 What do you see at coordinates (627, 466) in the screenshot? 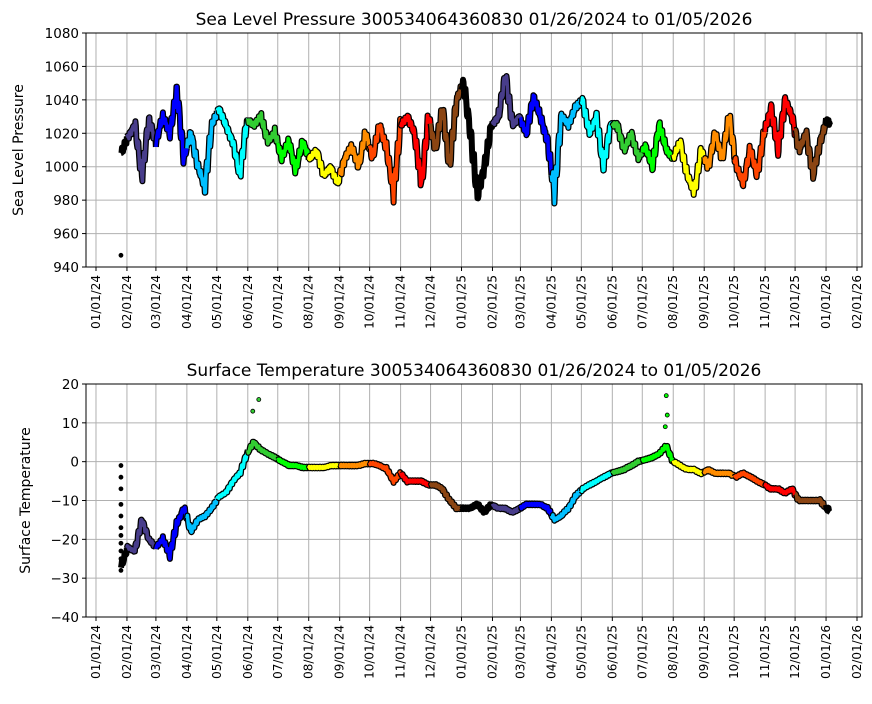
I see `series-segment-5-2025` at bounding box center [627, 466].